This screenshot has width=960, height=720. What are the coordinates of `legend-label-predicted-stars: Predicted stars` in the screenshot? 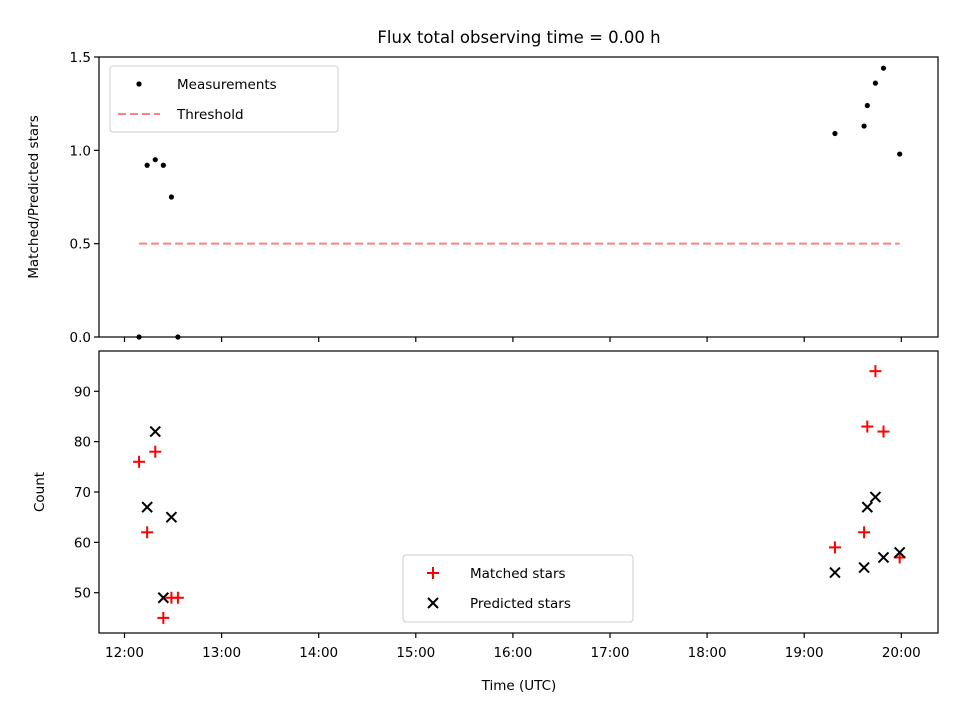 It's located at (520, 604).